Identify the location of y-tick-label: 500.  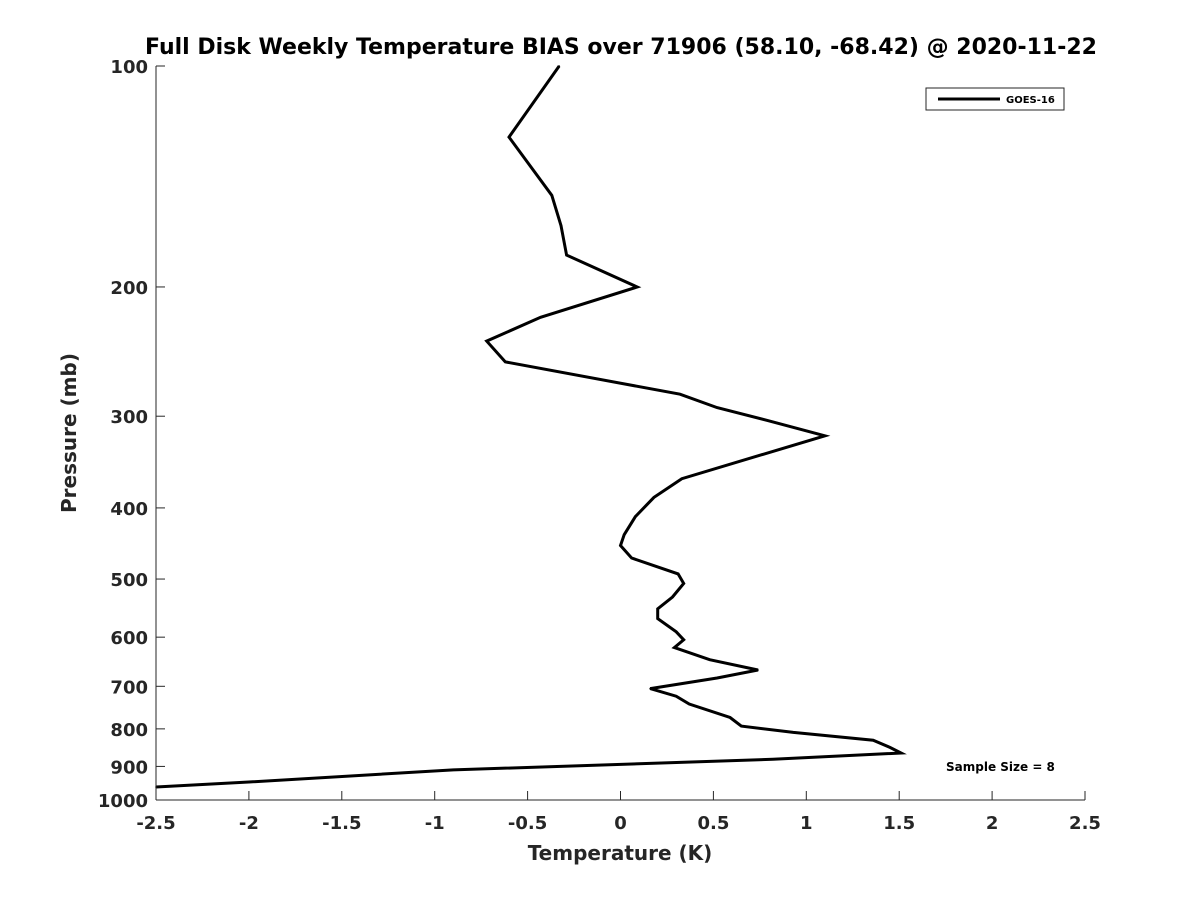
(129, 580).